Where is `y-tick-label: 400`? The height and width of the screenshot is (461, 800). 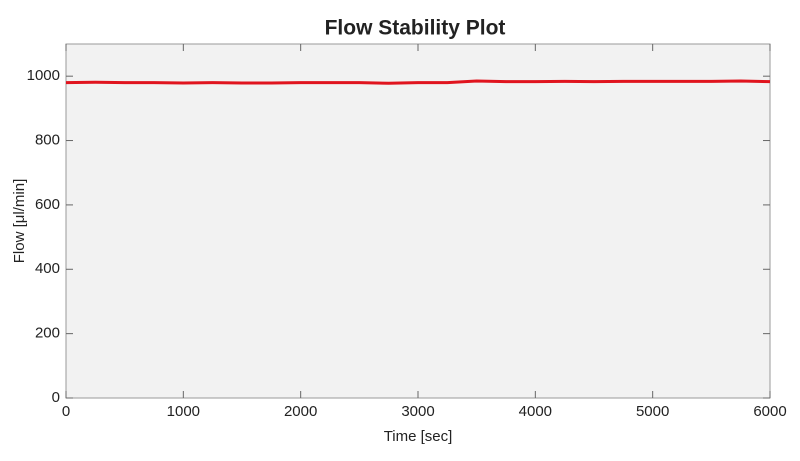 y-tick-label: 400 is located at coordinates (47, 268).